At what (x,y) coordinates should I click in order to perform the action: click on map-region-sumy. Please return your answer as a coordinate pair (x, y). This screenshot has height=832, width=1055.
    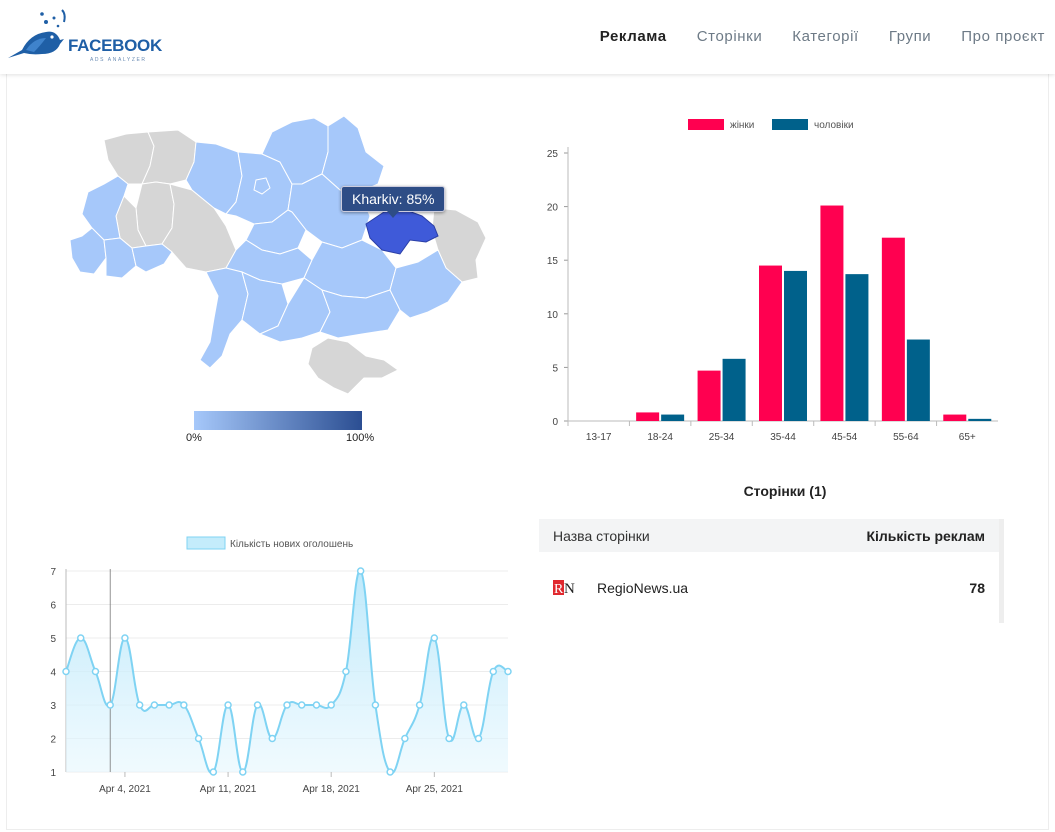
    Looking at the image, I should click on (353, 154).